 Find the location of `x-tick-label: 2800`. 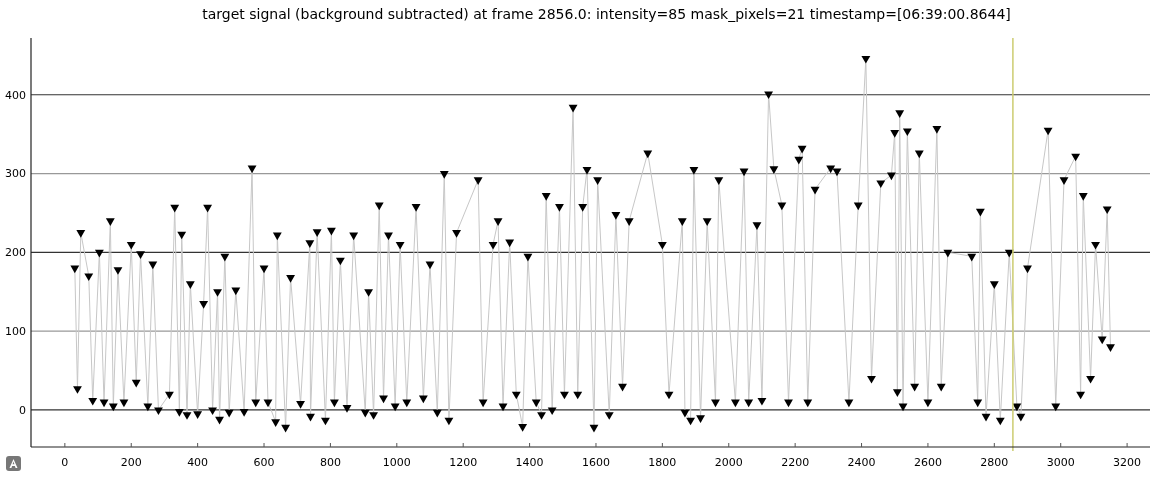

x-tick-label: 2800 is located at coordinates (994, 462).